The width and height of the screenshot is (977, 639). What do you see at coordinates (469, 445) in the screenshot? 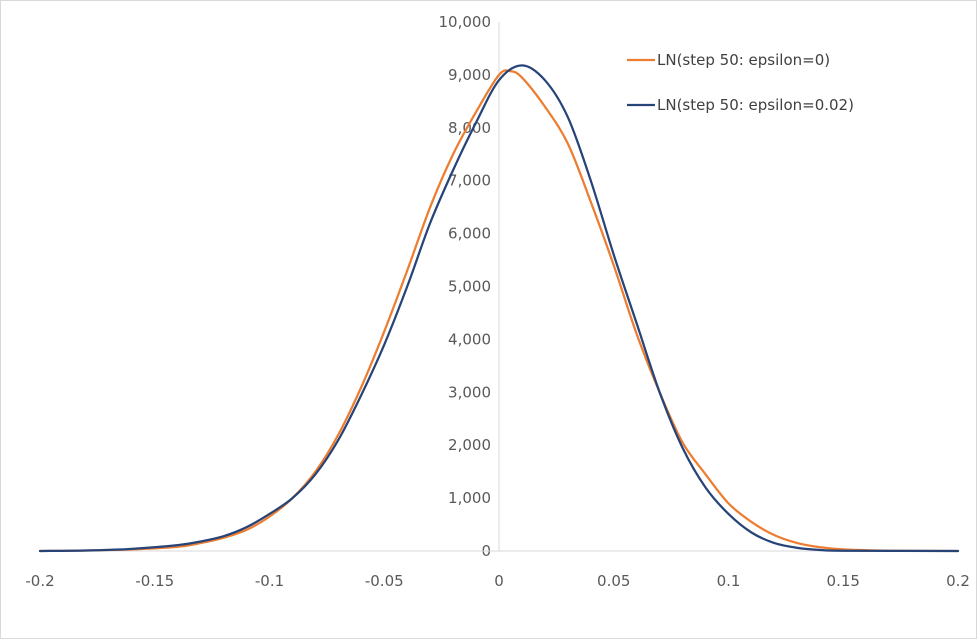
I see `y-tick-label: 2,000` at bounding box center [469, 445].